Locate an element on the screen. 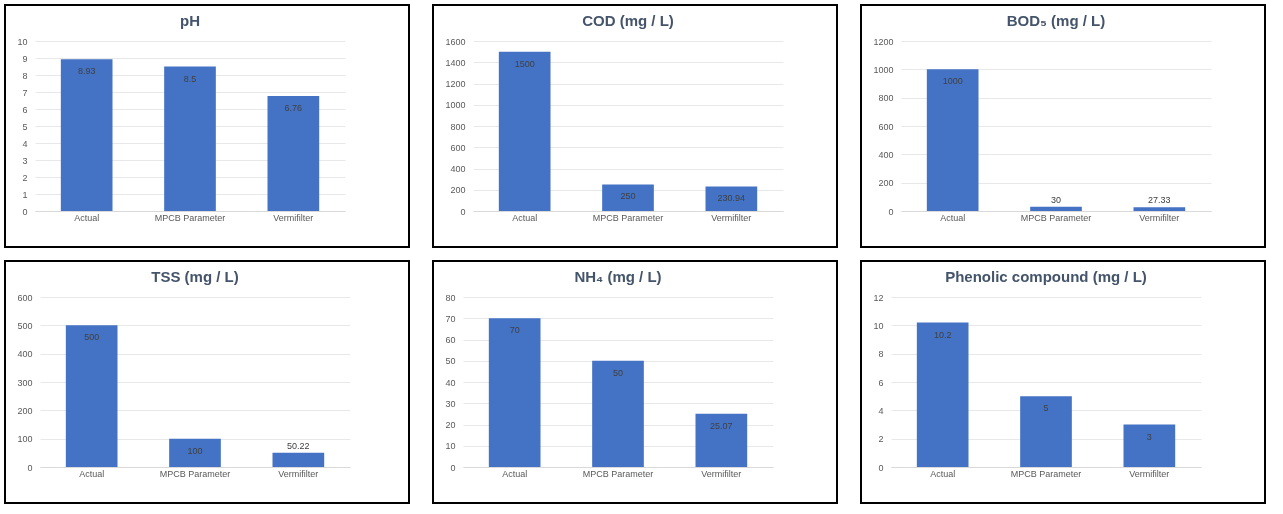  data-label: 50.22 is located at coordinates (298, 445).